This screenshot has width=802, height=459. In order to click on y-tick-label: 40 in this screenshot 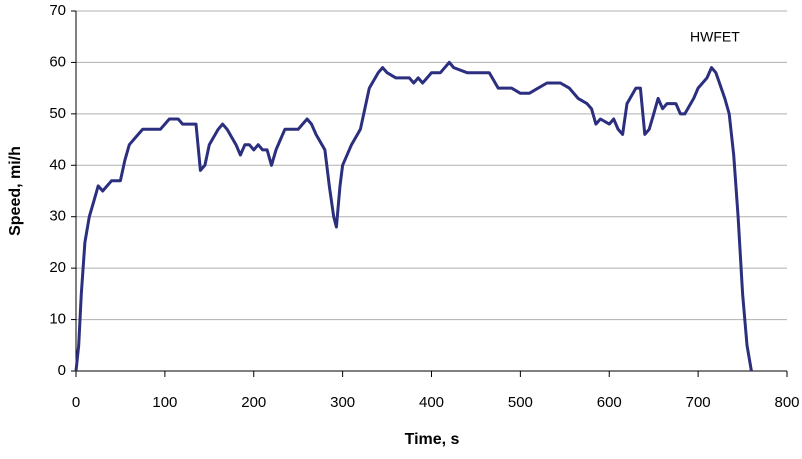, I will do `click(57, 164)`.